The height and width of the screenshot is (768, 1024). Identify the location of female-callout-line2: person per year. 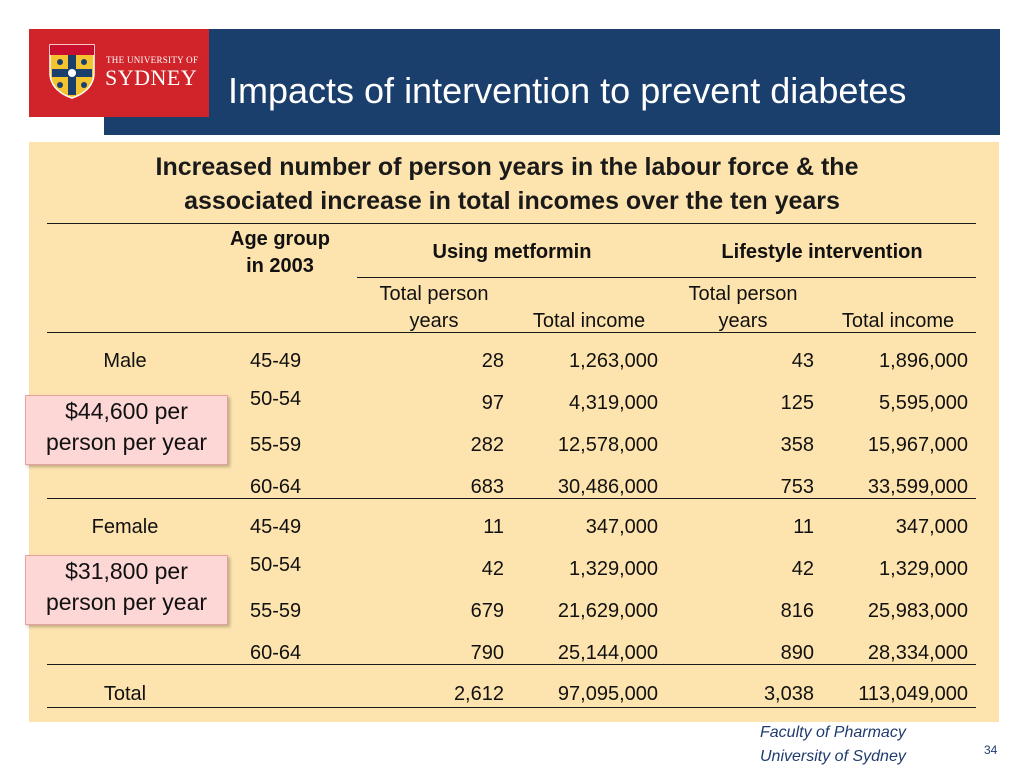
(126, 602).